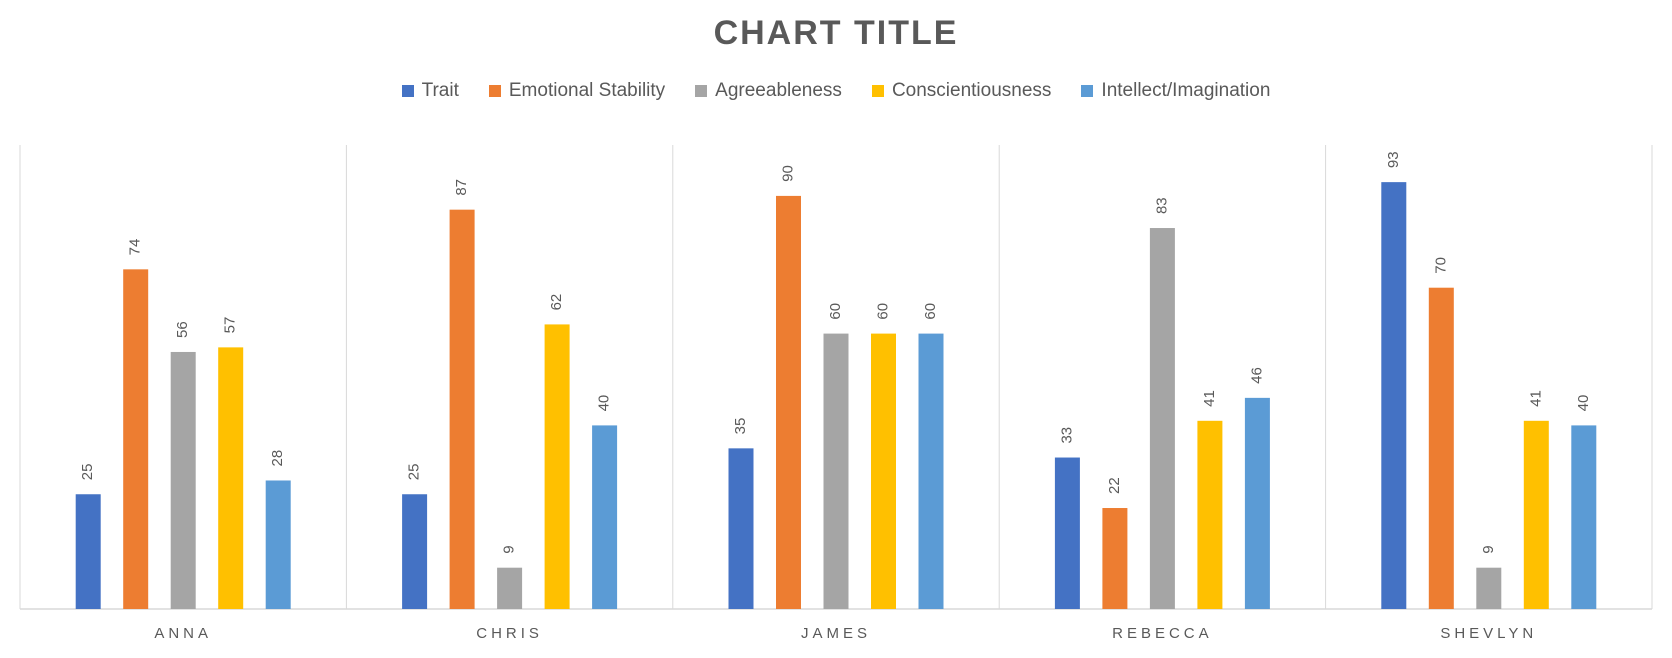 The height and width of the screenshot is (658, 1672). I want to click on legend-item: Trait, so click(430, 91).